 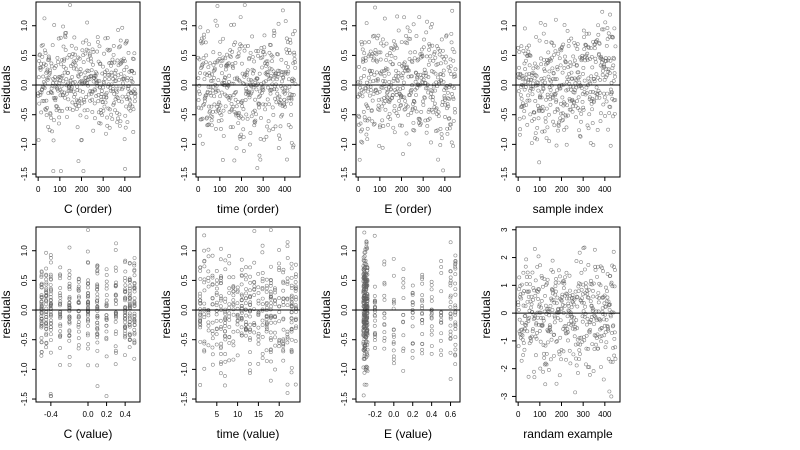 What do you see at coordinates (344, 399) in the screenshot?
I see `y-tick-label: -1.5` at bounding box center [344, 399].